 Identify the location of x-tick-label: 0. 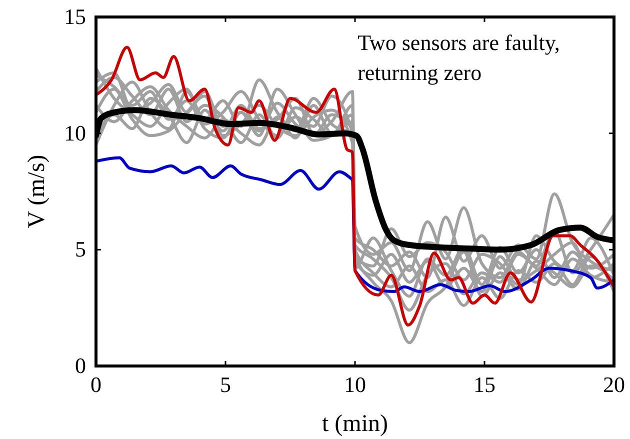
(96, 384).